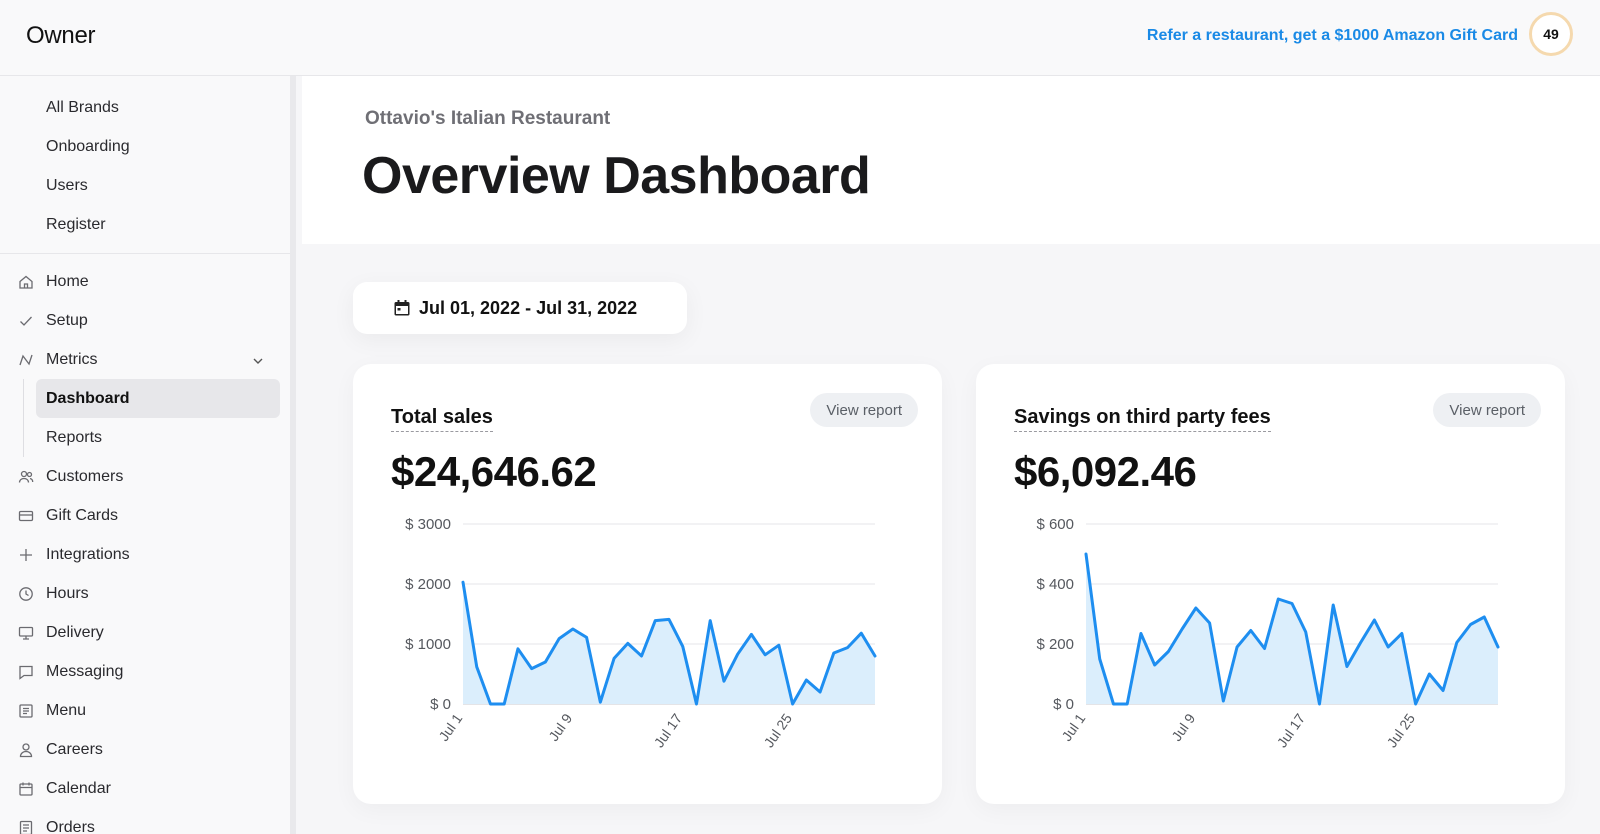 The width and height of the screenshot is (1600, 834). What do you see at coordinates (67, 593) in the screenshot?
I see `sidebar-item-label: Hours` at bounding box center [67, 593].